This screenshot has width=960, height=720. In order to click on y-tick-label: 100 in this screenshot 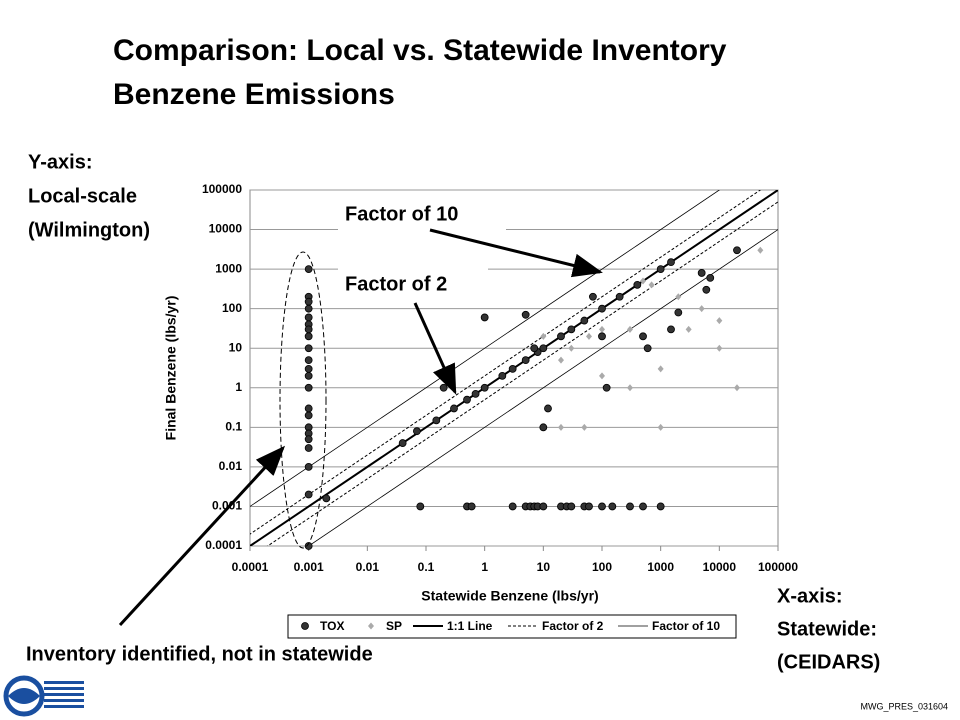, I will do `click(232, 308)`.